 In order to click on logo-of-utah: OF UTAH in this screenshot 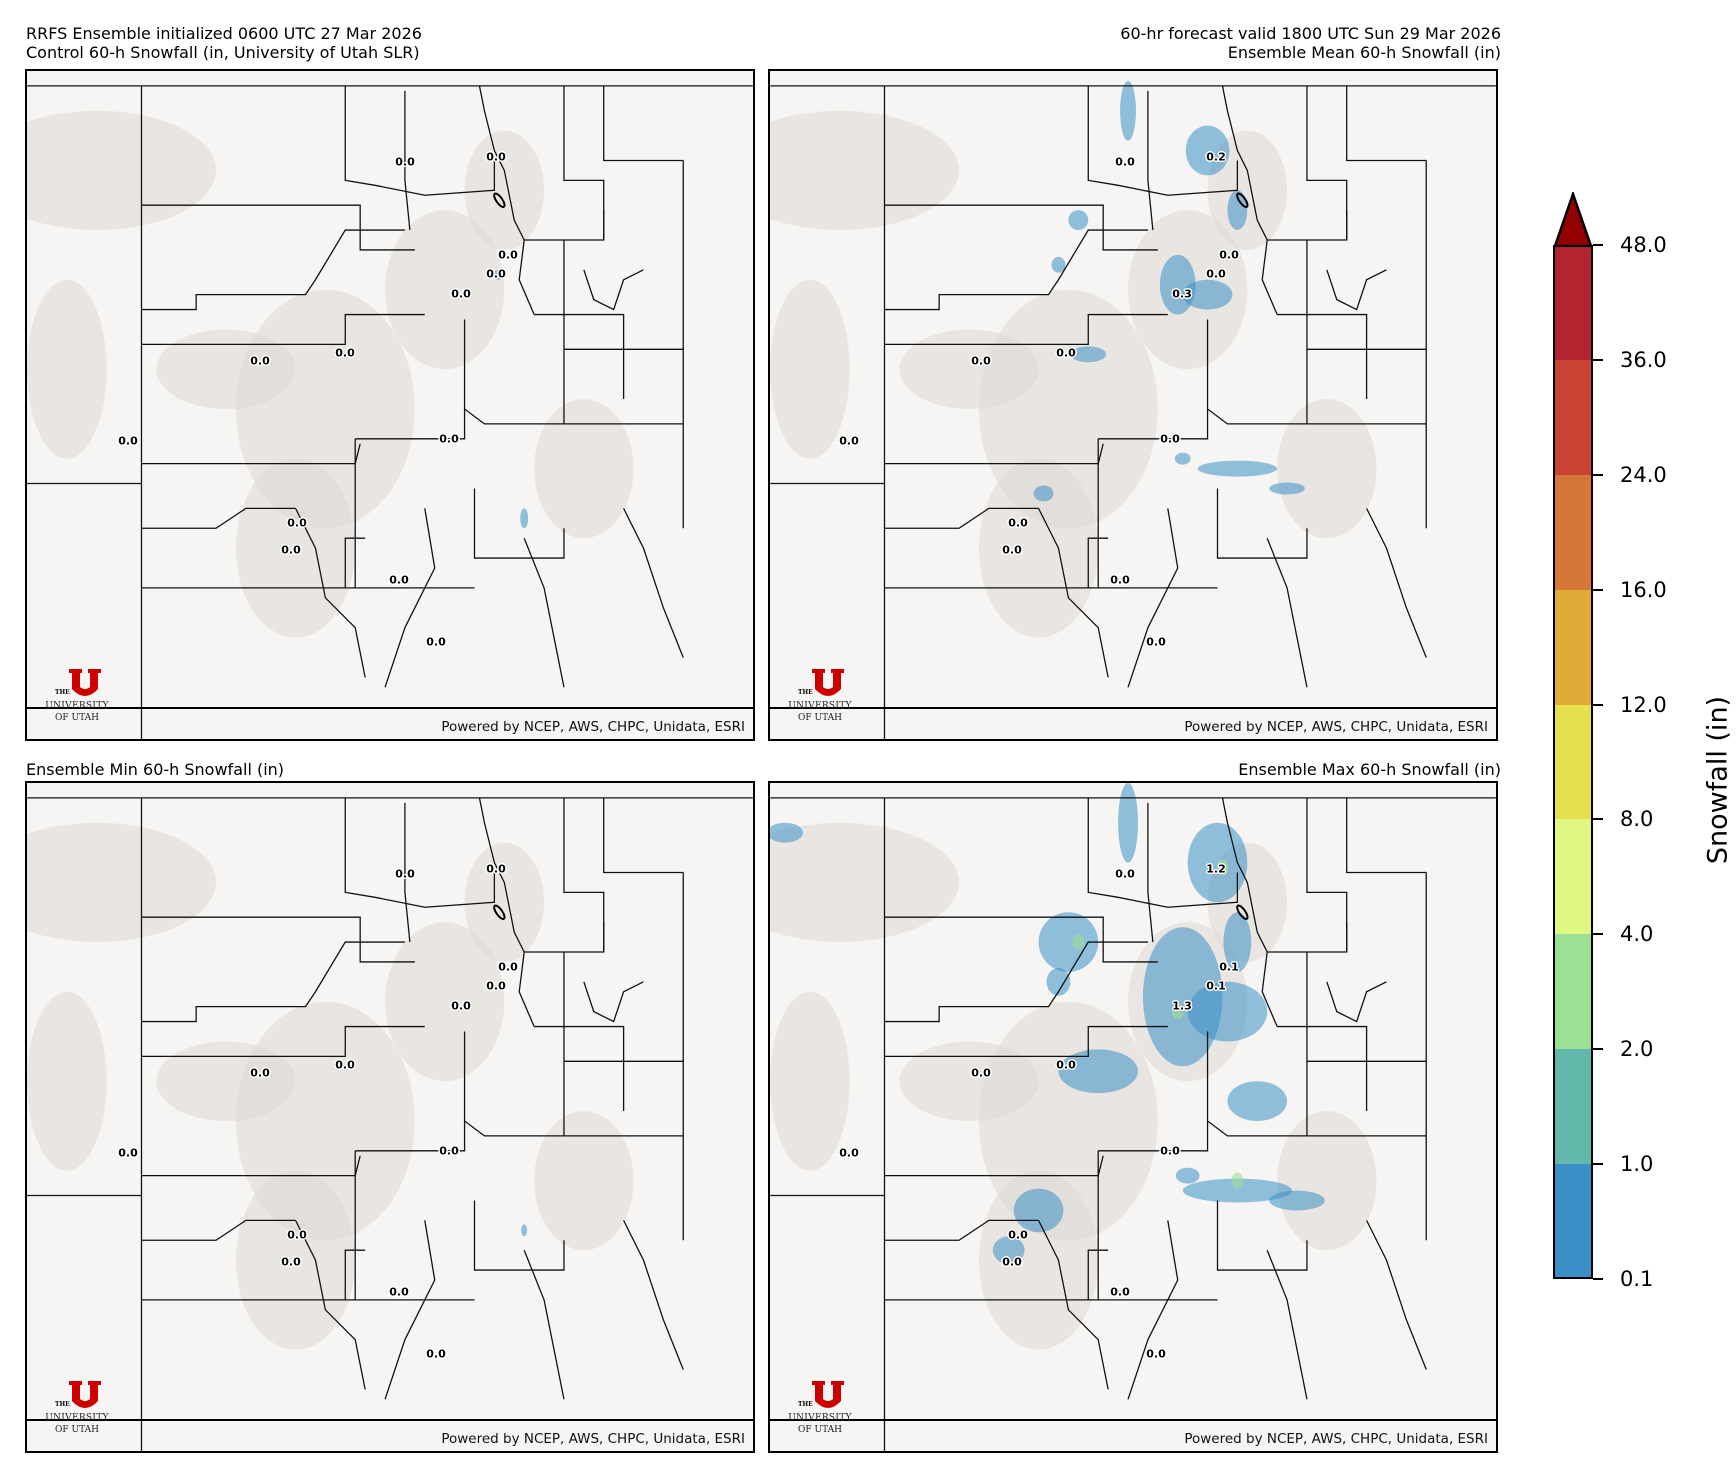, I will do `click(77, 1430)`.